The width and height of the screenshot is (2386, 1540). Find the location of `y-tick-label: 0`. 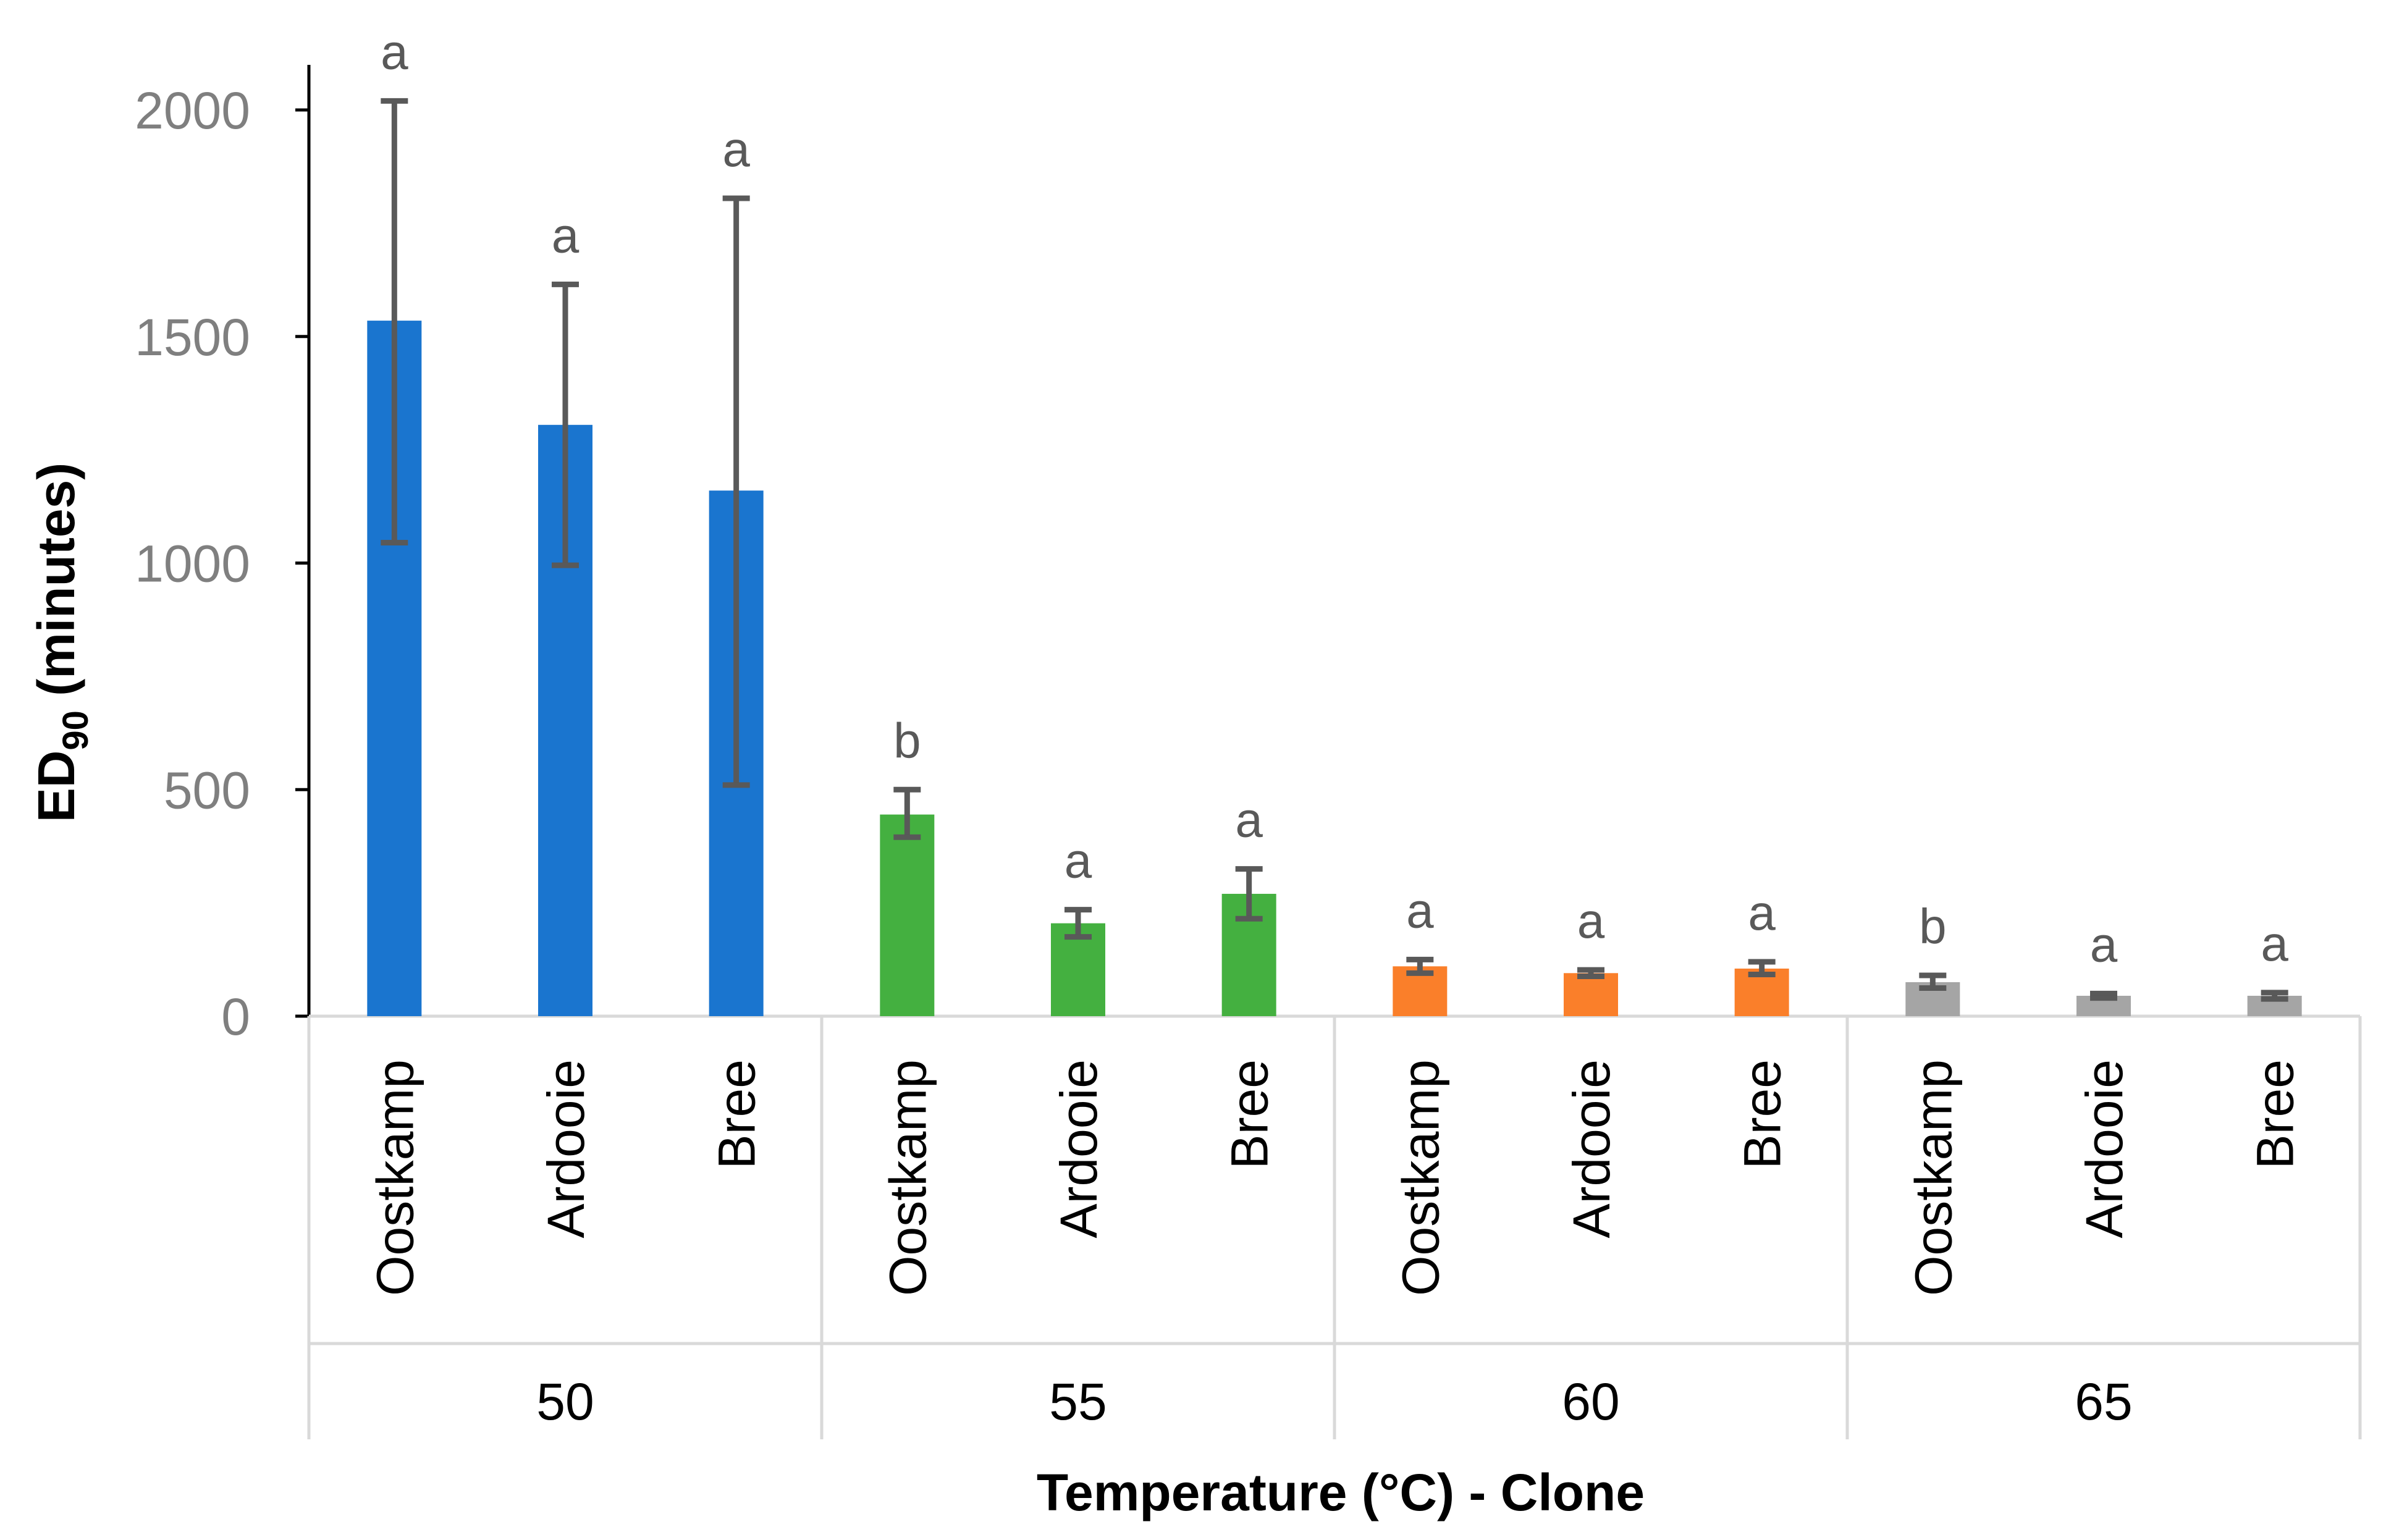

y-tick-label: 0 is located at coordinates (236, 1017).